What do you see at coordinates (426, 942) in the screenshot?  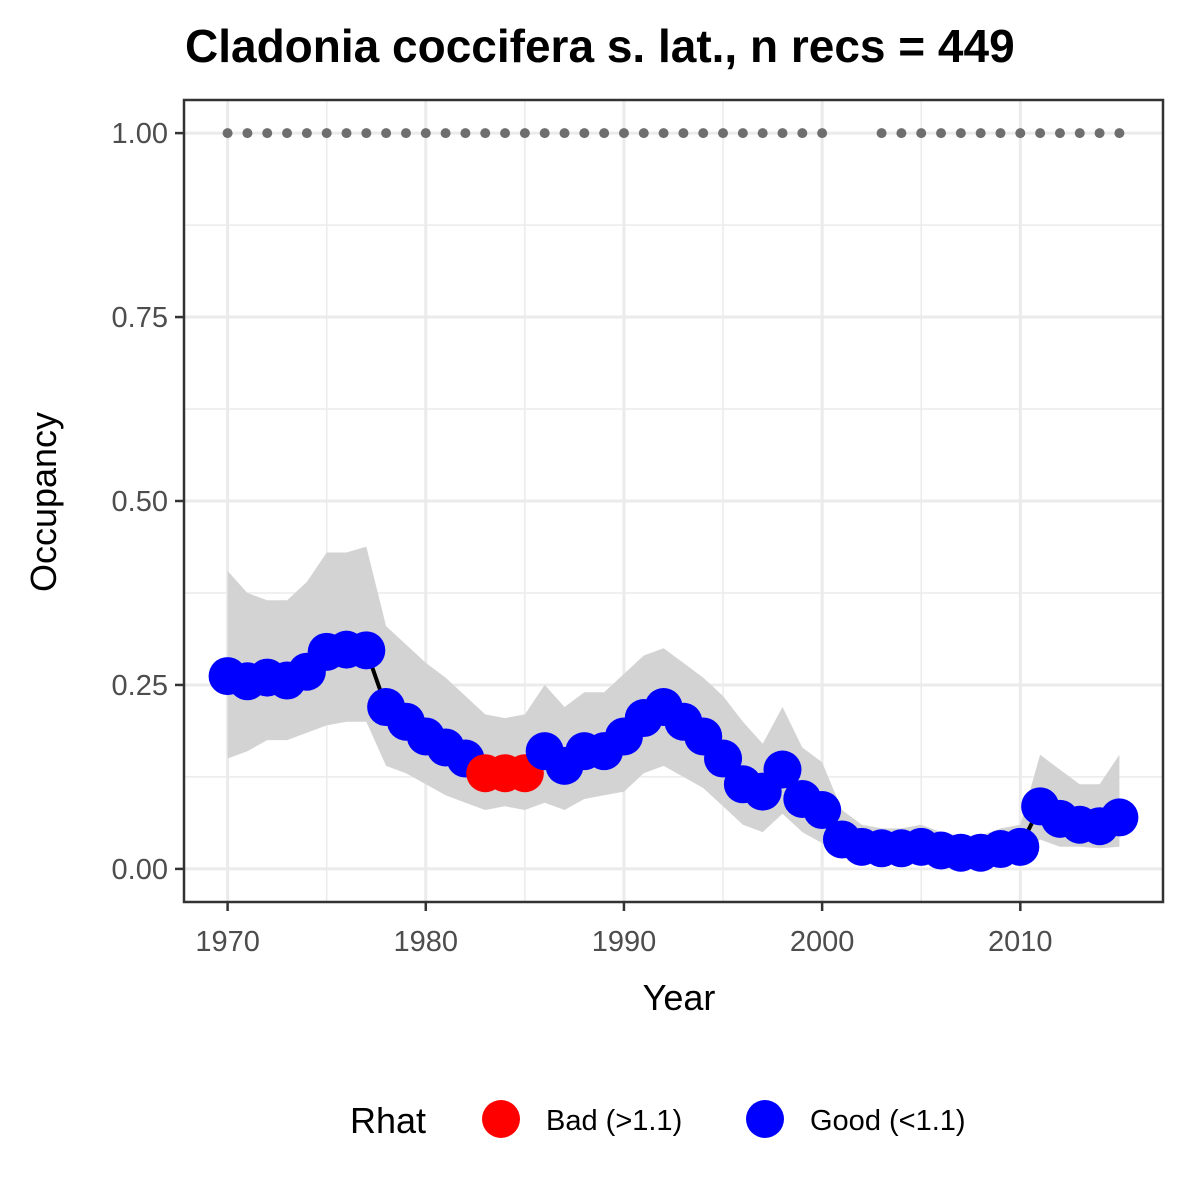 I see `x-tick-label: 1980` at bounding box center [426, 942].